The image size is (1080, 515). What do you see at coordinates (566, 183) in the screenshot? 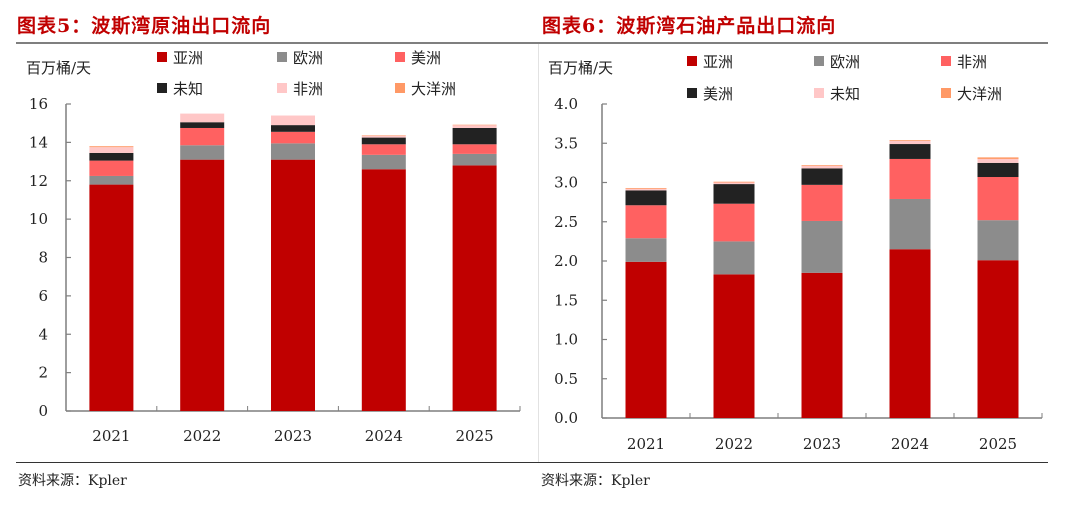
I see `y-tick-label: 3.0` at bounding box center [566, 183].